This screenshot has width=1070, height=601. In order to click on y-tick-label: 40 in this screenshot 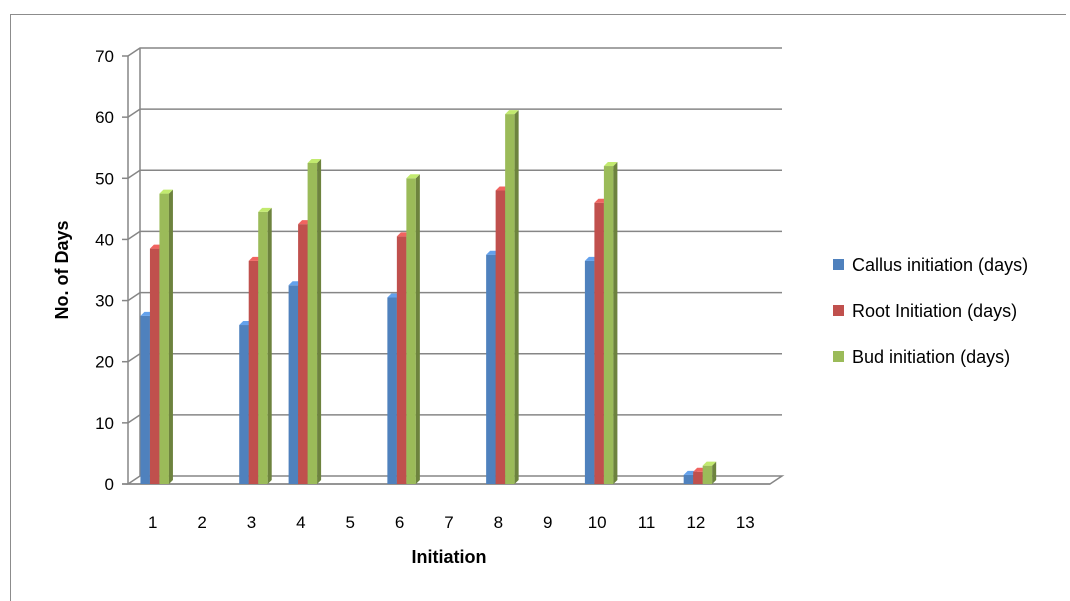, I will do `click(104, 239)`.